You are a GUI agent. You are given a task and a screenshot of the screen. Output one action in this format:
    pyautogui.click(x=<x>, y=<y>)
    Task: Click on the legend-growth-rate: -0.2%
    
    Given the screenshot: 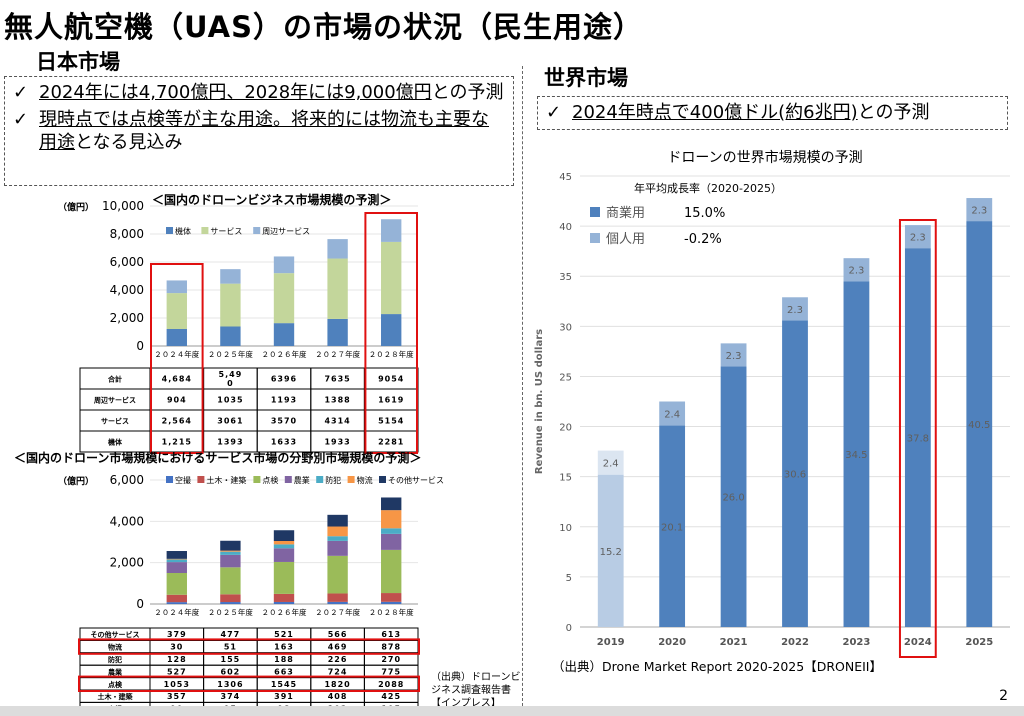 What is the action you would take?
    pyautogui.click(x=703, y=239)
    